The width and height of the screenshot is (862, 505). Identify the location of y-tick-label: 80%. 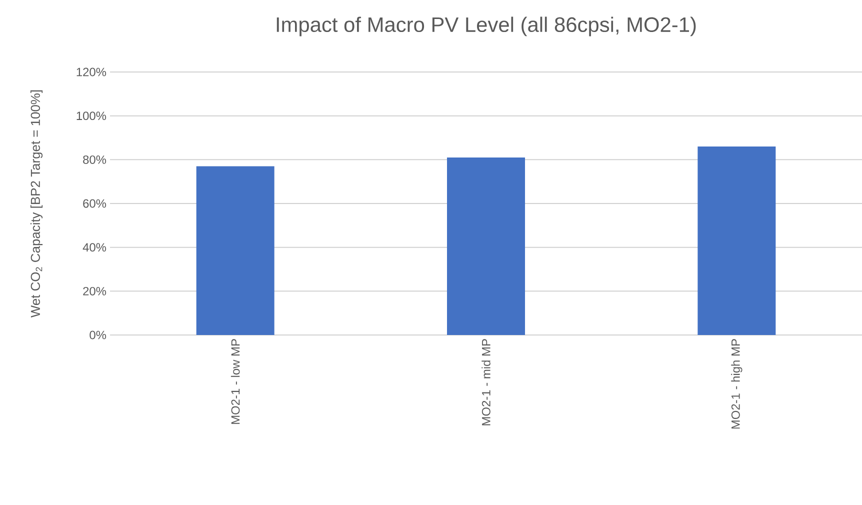
(94, 159).